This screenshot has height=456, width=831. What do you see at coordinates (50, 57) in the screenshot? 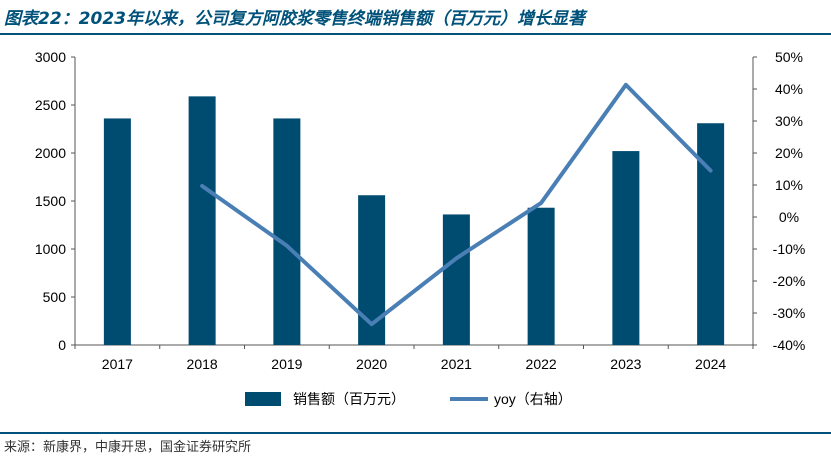
I see `y-left-tick-label: 3000` at bounding box center [50, 57].